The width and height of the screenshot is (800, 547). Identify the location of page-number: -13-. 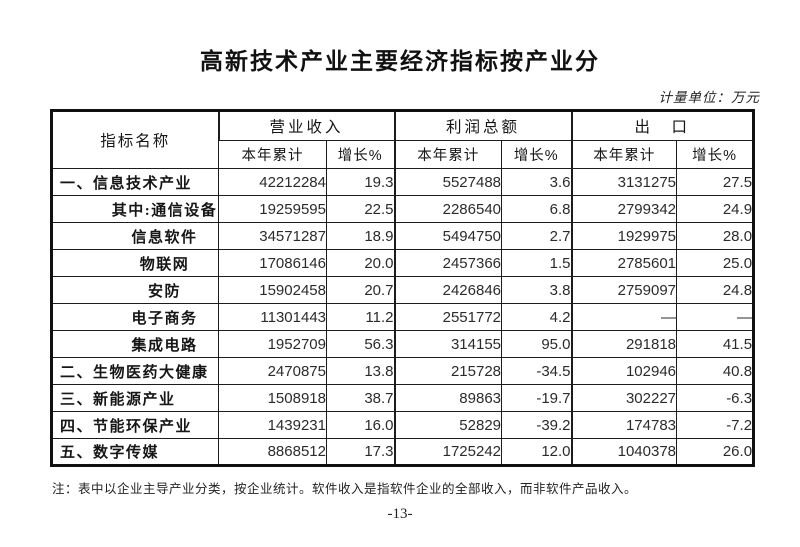
(400, 514).